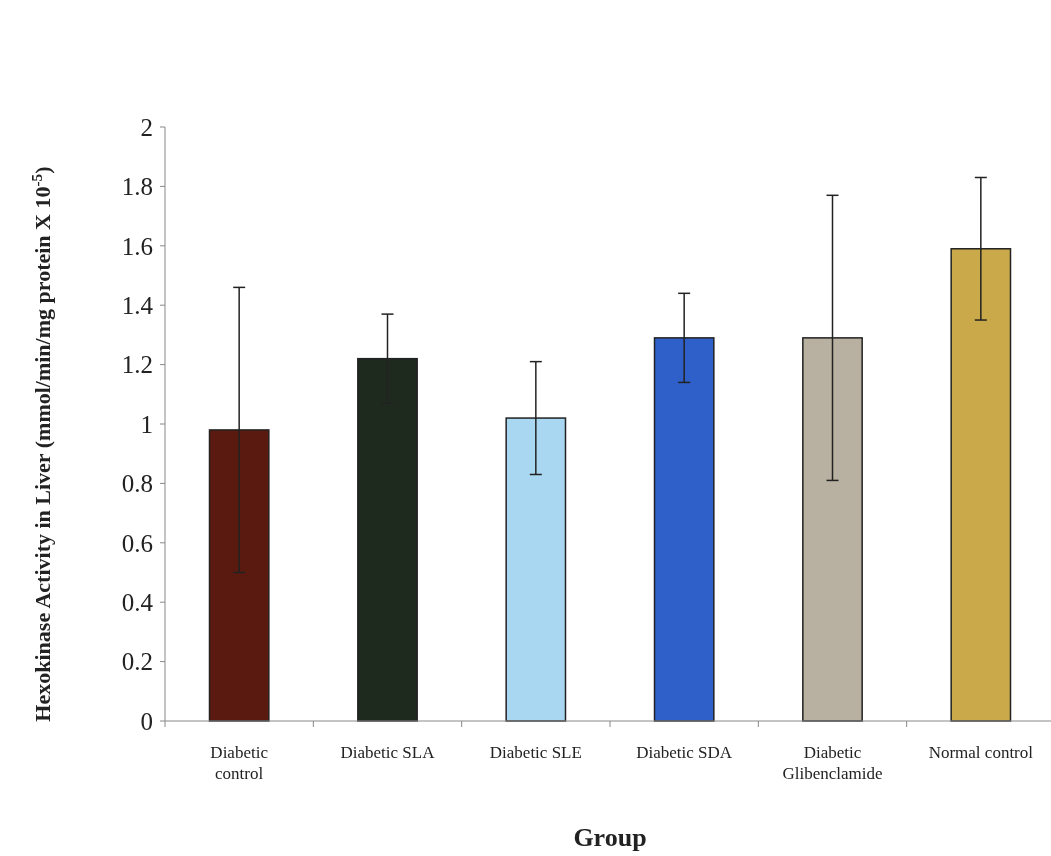 Image resolution: width=1051 pixels, height=856 pixels. I want to click on y-tick-label: 2, so click(146, 127).